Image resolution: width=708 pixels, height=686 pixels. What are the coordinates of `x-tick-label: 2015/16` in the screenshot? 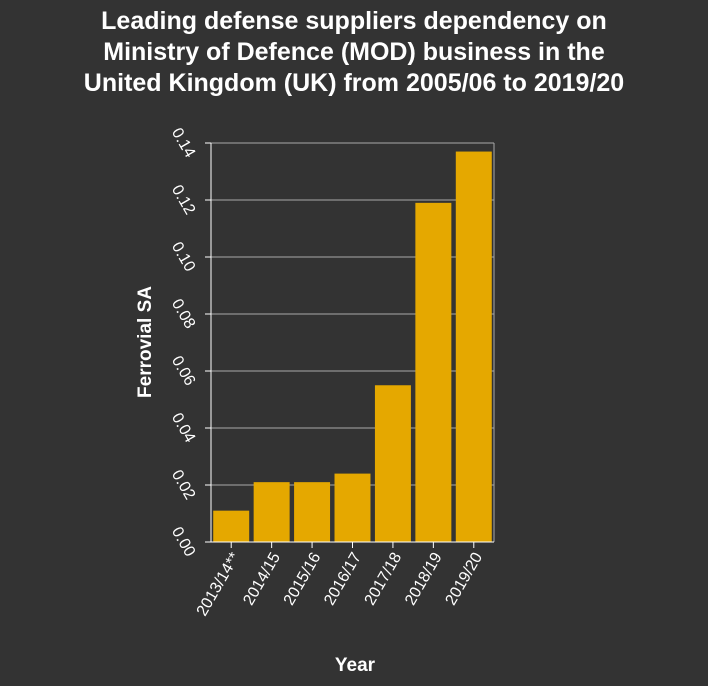 It's located at (303, 579).